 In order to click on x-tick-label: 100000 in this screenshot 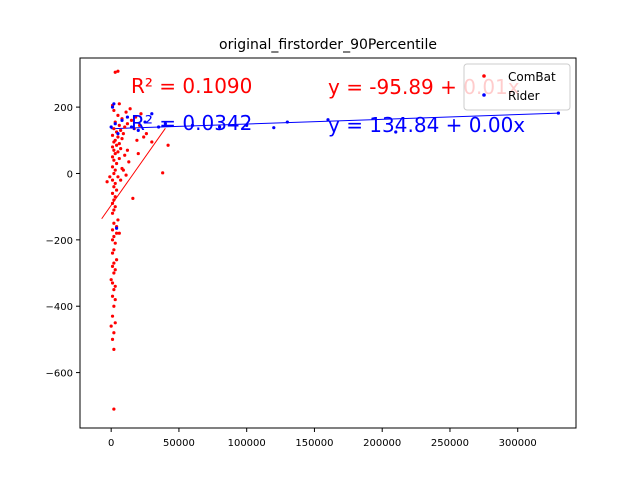, I will do `click(247, 443)`.